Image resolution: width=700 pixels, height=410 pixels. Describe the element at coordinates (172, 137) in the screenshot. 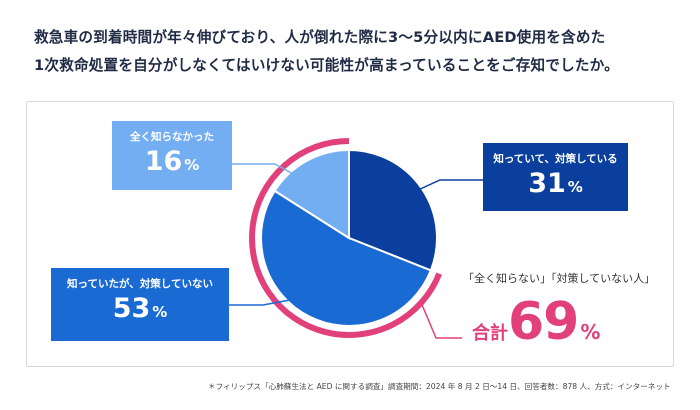

I see `label-unknown-caption: 全く知らなかった` at that location.